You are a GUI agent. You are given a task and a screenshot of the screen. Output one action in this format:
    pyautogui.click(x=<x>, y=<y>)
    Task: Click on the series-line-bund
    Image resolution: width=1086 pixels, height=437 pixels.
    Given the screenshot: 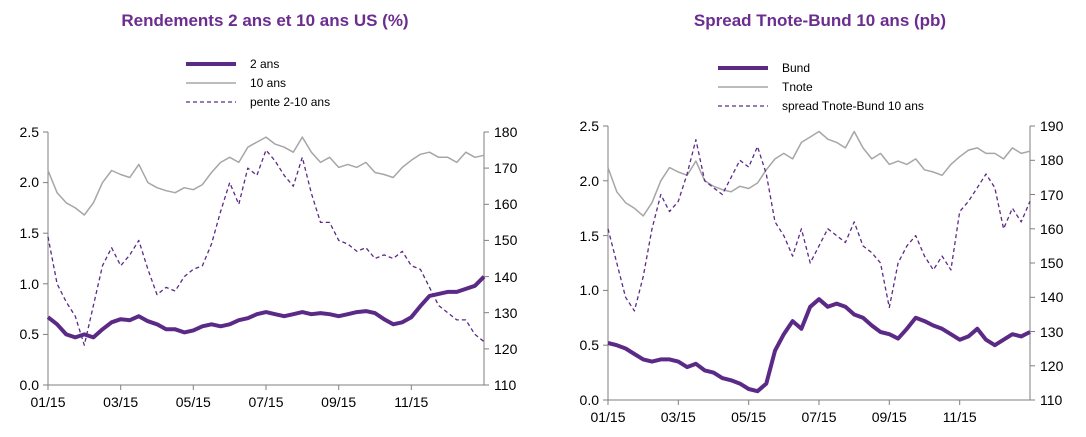 What is the action you would take?
    pyautogui.click(x=819, y=345)
    